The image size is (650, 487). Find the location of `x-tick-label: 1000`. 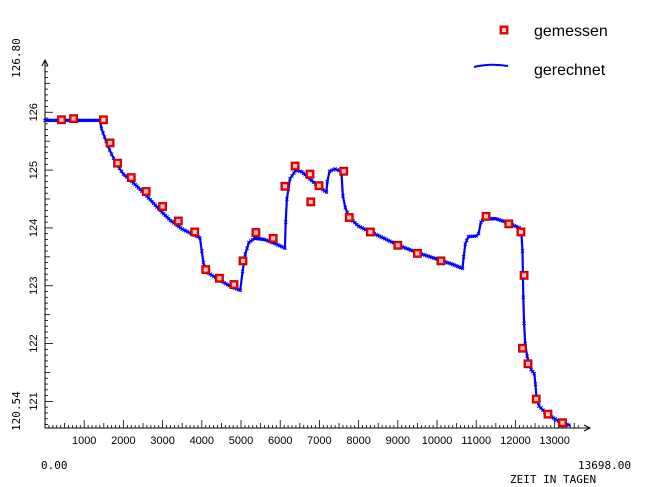

x-tick-label: 1000 is located at coordinates (84, 441).